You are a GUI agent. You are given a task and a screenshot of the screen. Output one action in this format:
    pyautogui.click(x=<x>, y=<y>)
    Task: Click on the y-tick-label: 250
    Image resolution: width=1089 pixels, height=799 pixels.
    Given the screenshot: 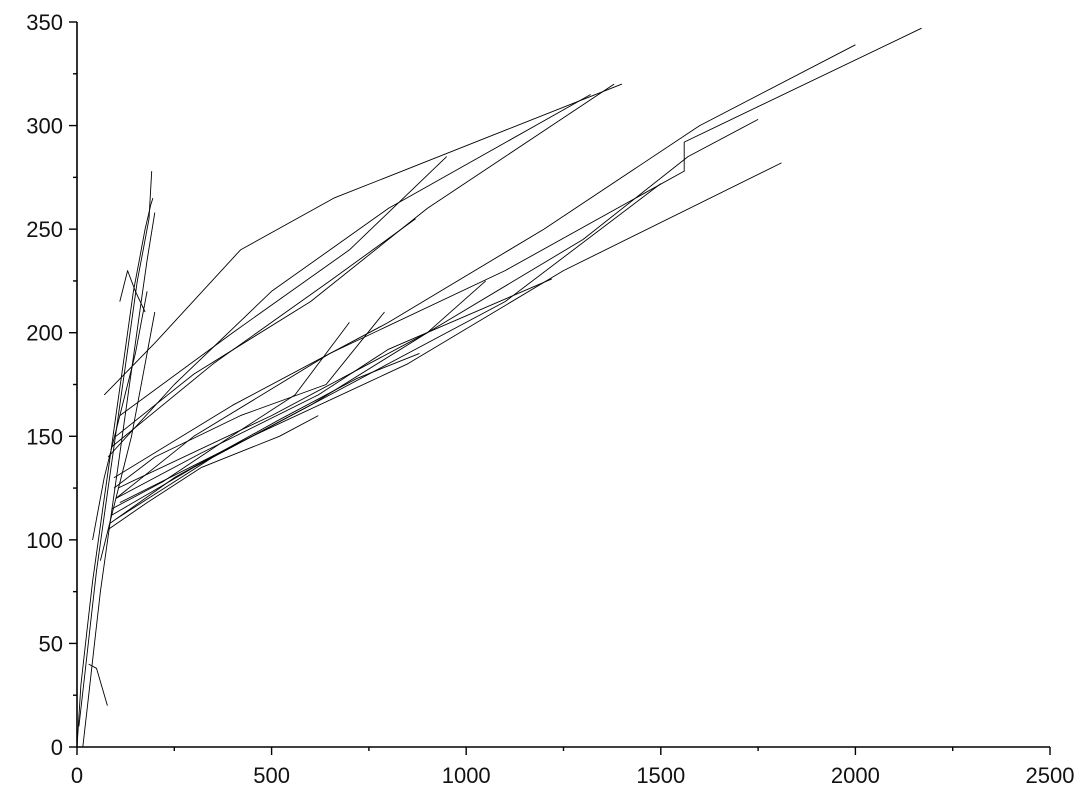 What is the action you would take?
    pyautogui.click(x=44, y=229)
    